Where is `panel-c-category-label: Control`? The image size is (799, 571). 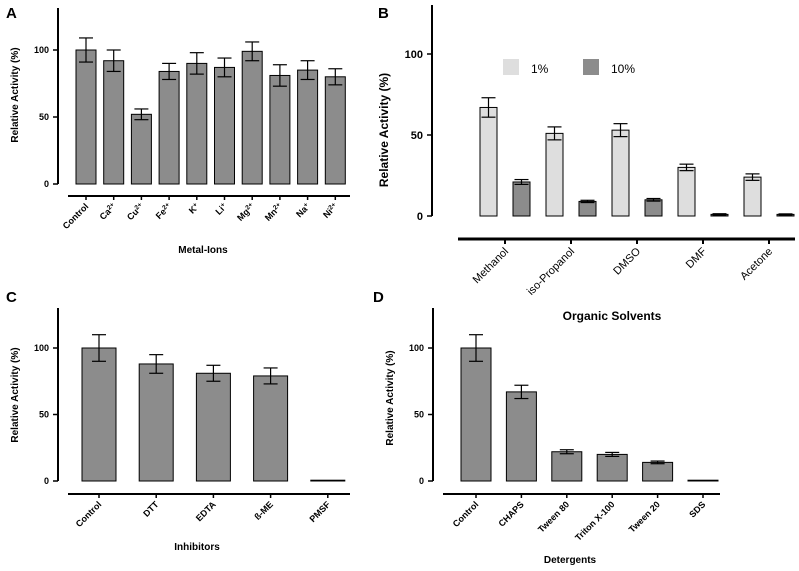 panel-c-category-label: Control is located at coordinates (89, 514).